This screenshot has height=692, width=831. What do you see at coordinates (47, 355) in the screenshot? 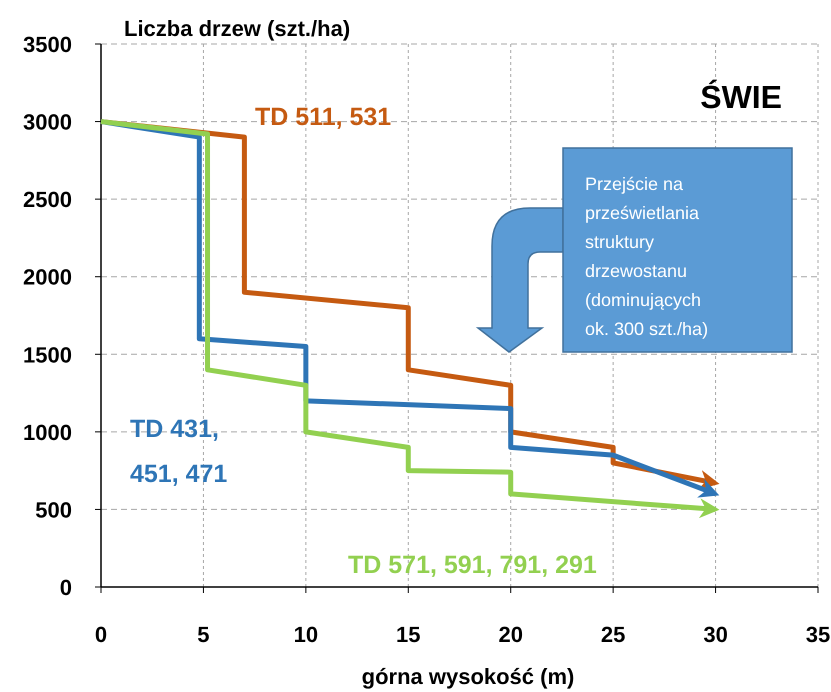
I see `y-tick-label: 1500` at bounding box center [47, 355].